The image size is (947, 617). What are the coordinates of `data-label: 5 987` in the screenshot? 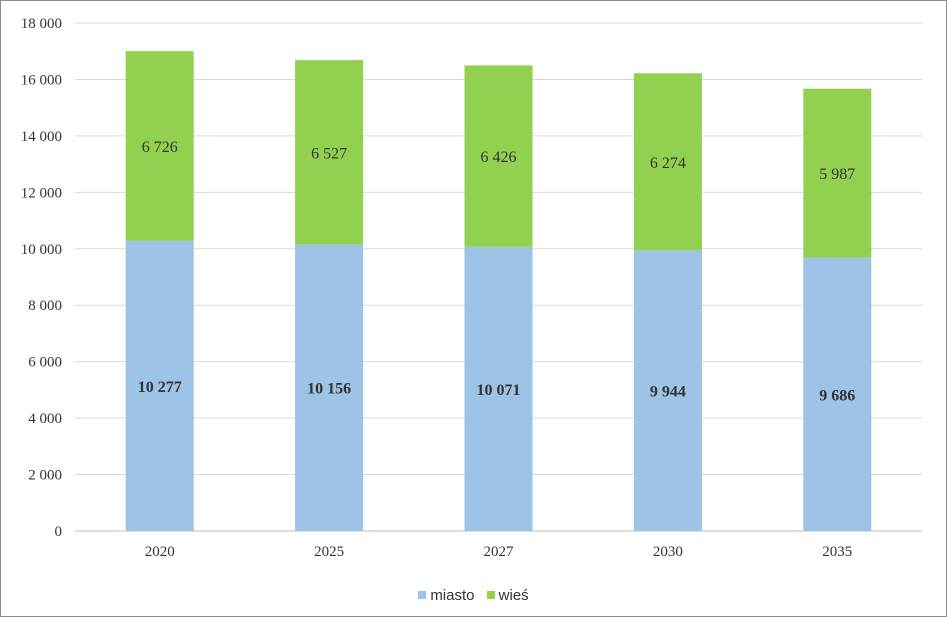 It's located at (837, 174).